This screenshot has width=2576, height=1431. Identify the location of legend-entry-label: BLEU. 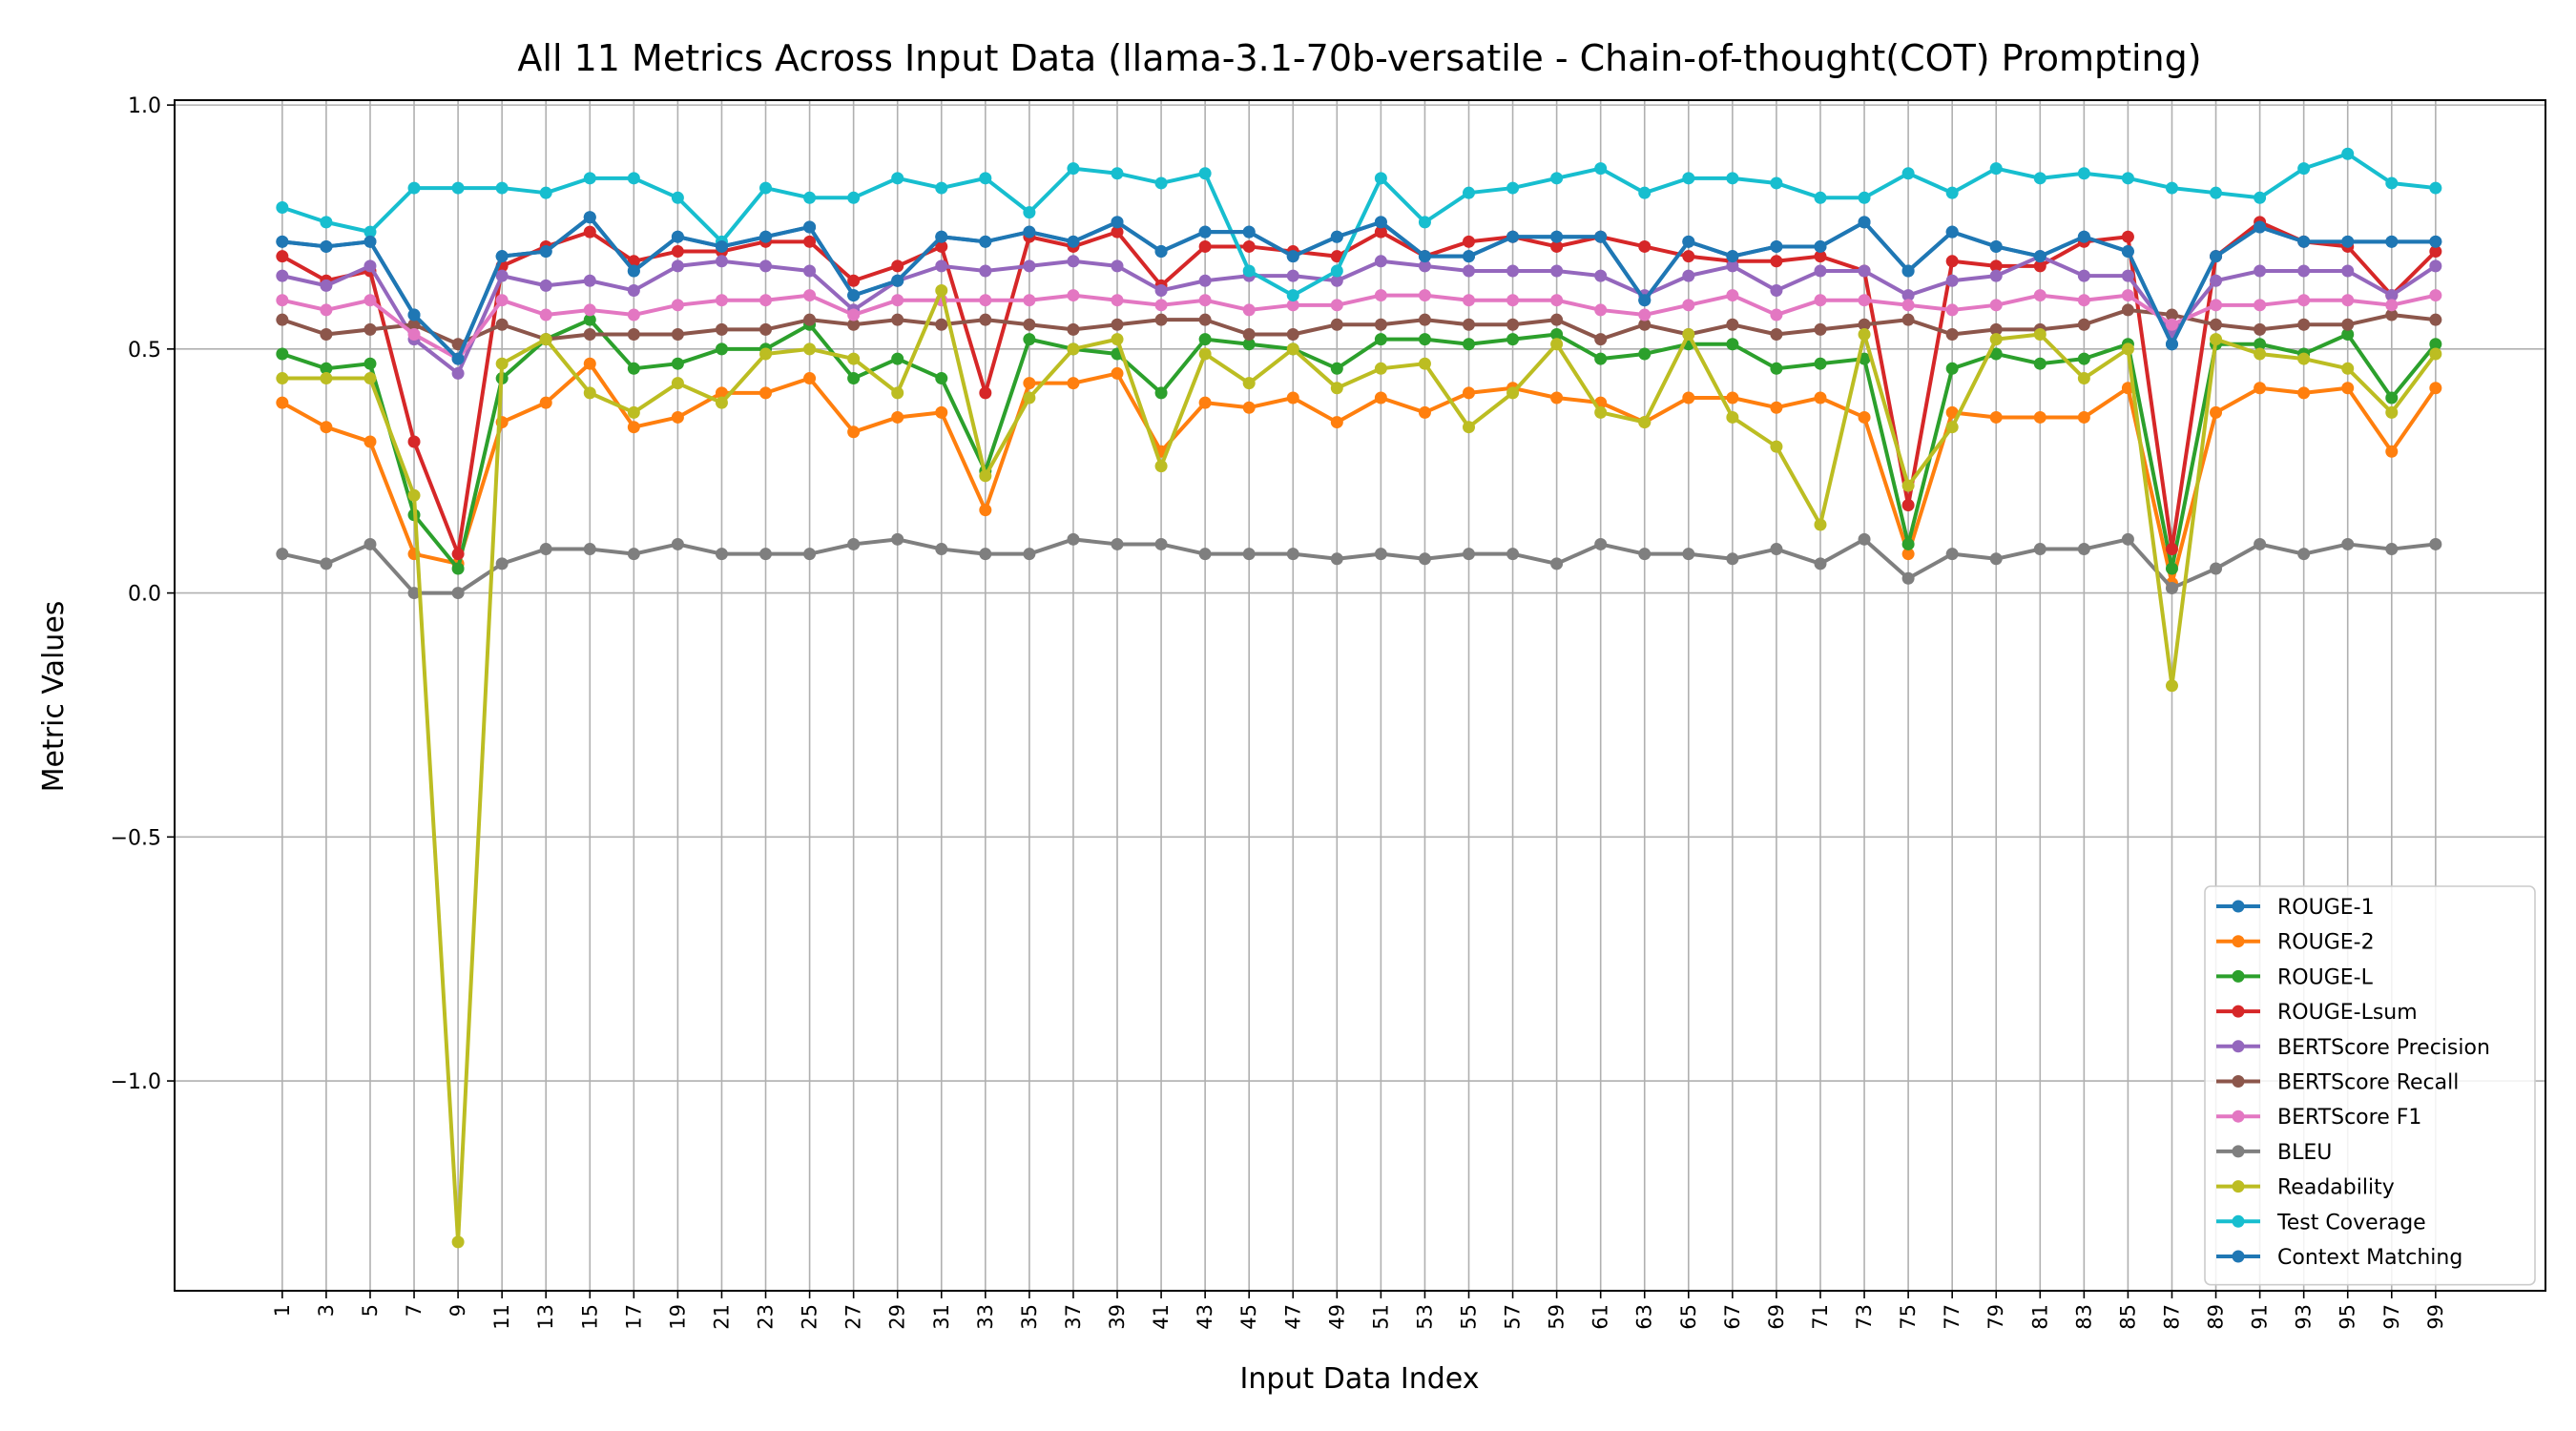
(2304, 1153).